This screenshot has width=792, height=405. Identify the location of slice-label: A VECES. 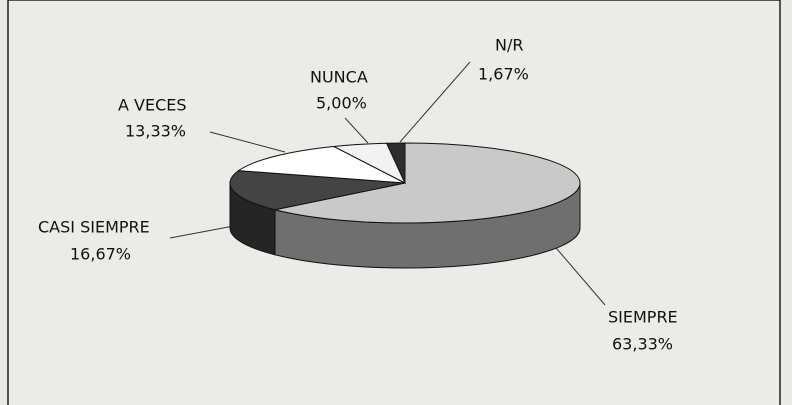
(152, 105).